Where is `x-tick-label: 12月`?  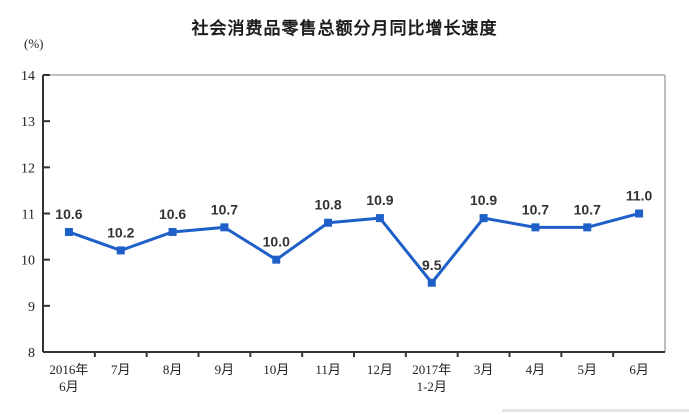
x-tick-label: 12月 is located at coordinates (380, 369).